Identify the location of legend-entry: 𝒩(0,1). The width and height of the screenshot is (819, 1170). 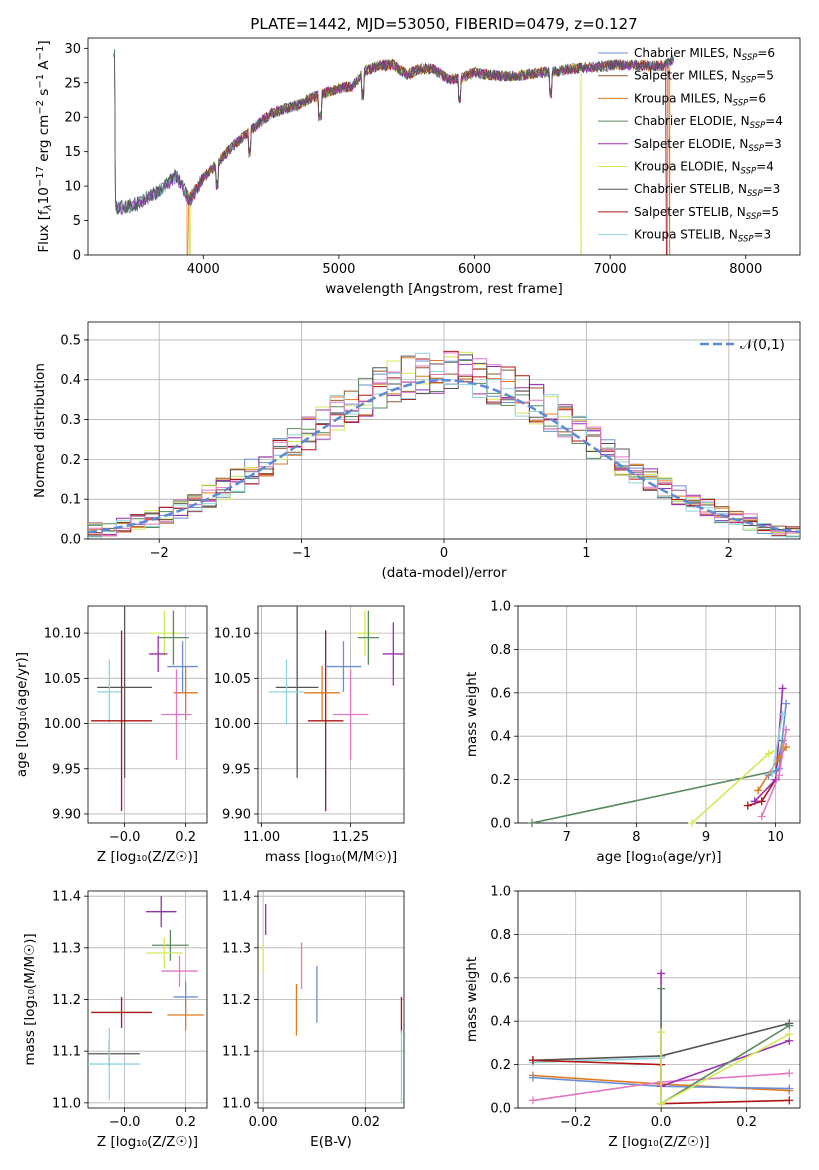
(762, 345).